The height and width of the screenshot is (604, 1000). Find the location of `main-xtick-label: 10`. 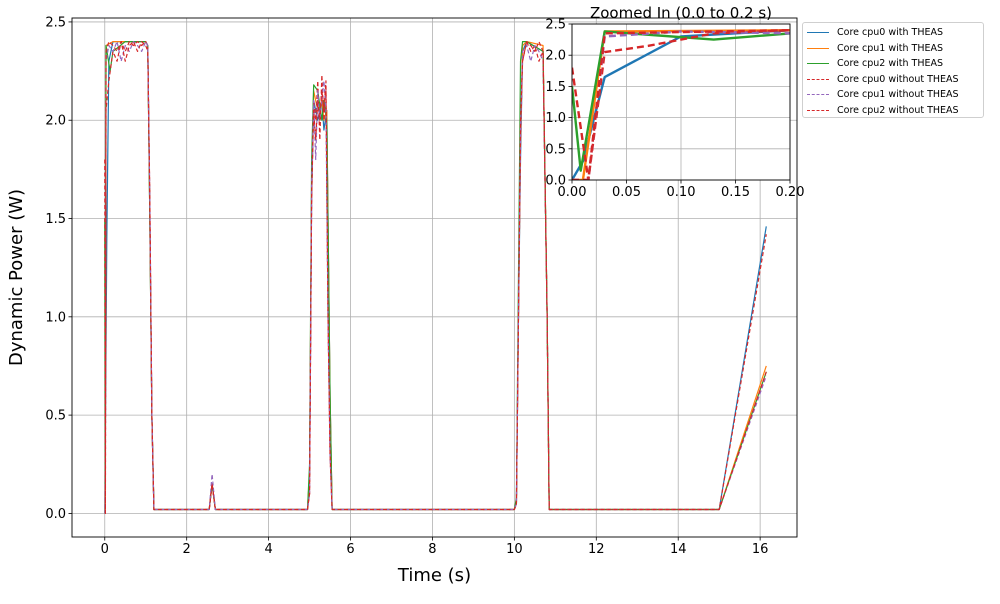

main-xtick-label: 10 is located at coordinates (514, 549).